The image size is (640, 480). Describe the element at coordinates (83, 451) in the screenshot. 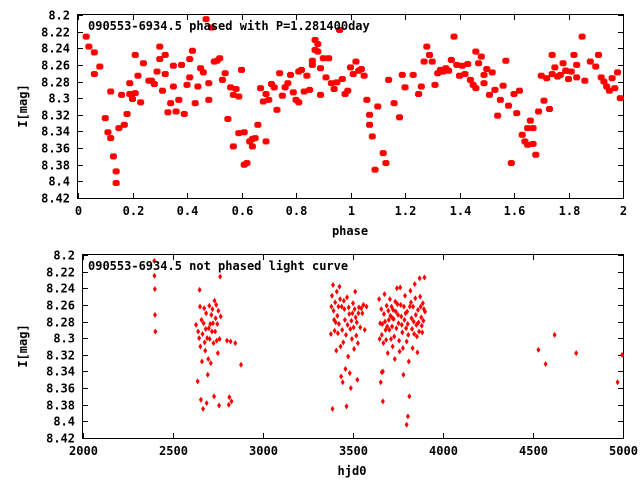

I see `x-tick-label: 2000` at that location.